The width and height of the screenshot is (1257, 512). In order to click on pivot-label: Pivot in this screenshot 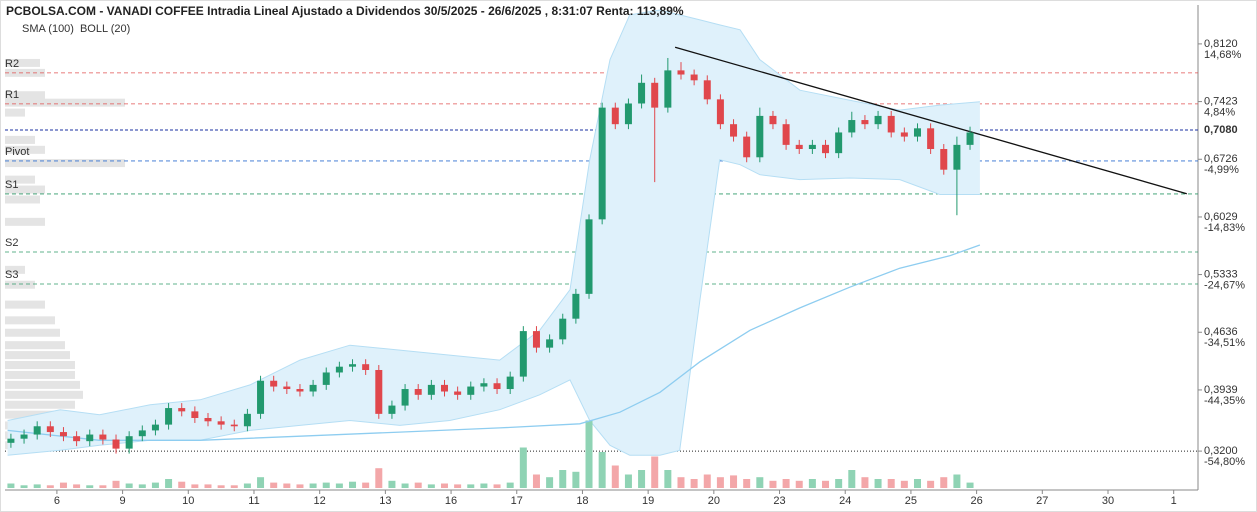, I will do `click(17, 152)`.